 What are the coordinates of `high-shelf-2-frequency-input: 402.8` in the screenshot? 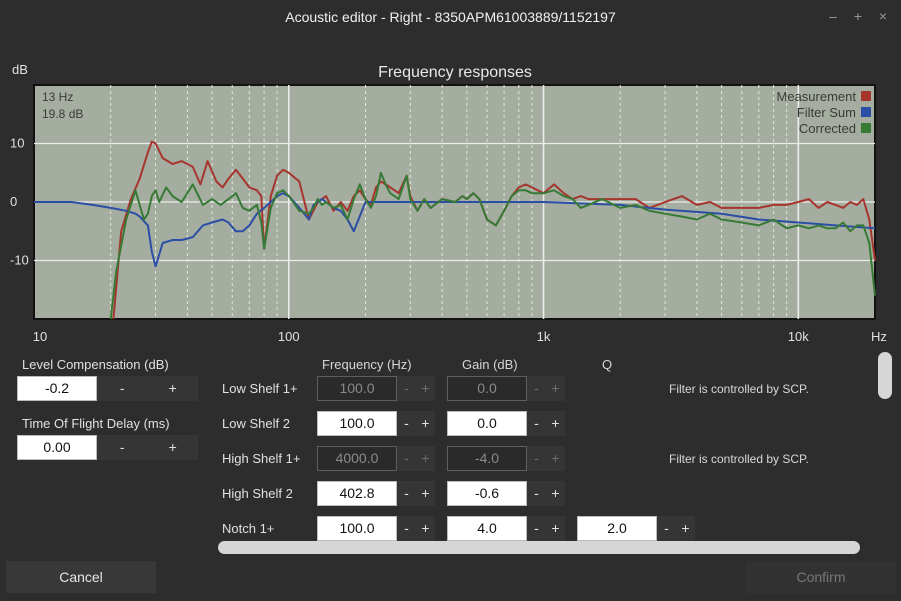 It's located at (357, 493).